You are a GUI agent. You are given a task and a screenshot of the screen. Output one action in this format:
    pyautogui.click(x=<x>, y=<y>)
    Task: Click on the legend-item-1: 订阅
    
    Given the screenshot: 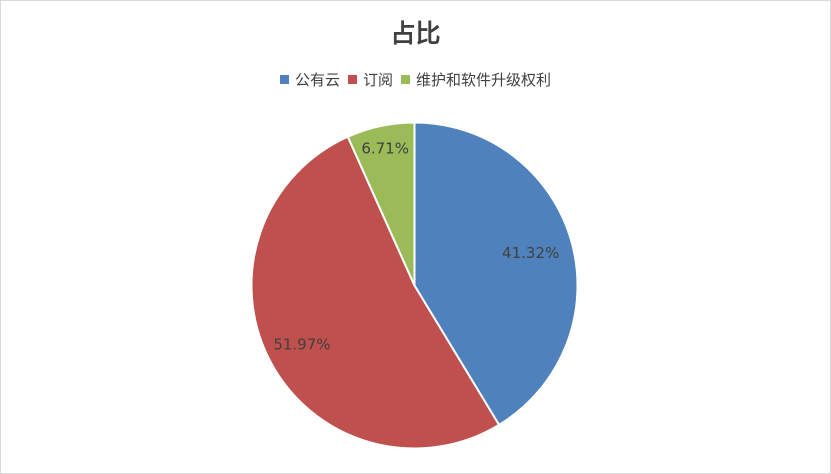 What is the action you would take?
    pyautogui.click(x=370, y=79)
    